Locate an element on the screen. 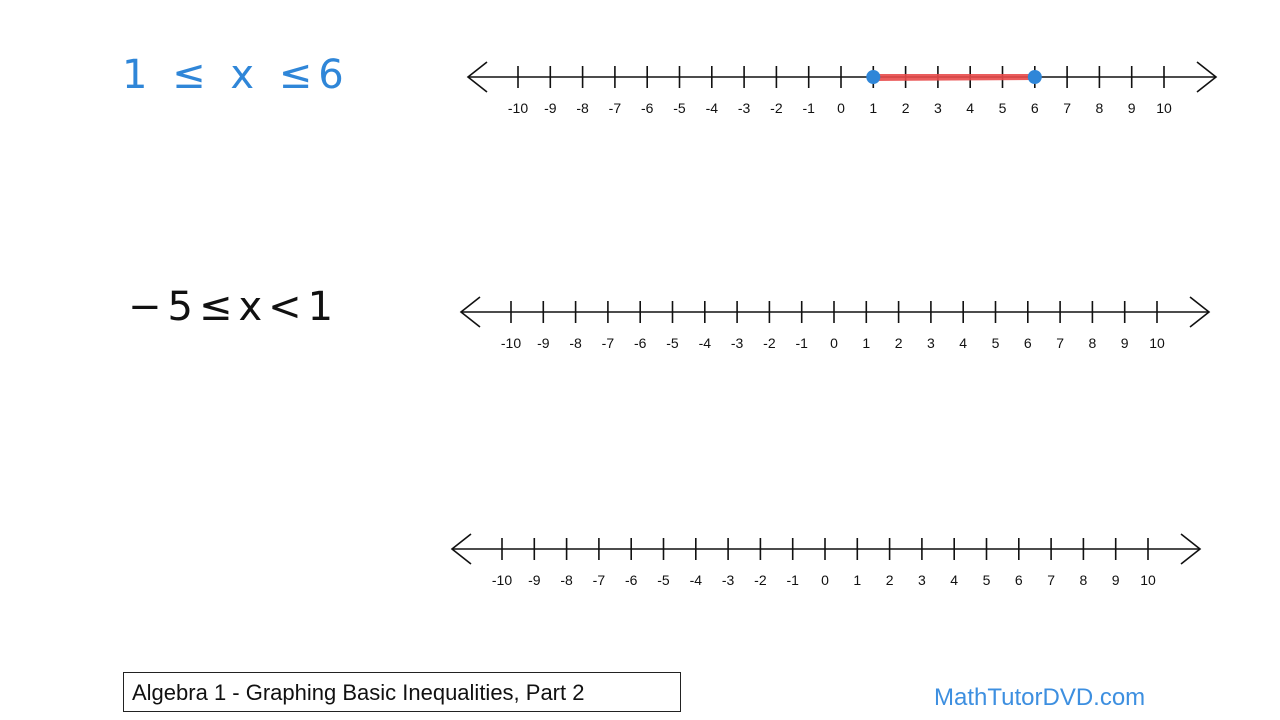 The width and height of the screenshot is (1280, 720). endpoint-left is located at coordinates (873, 77).